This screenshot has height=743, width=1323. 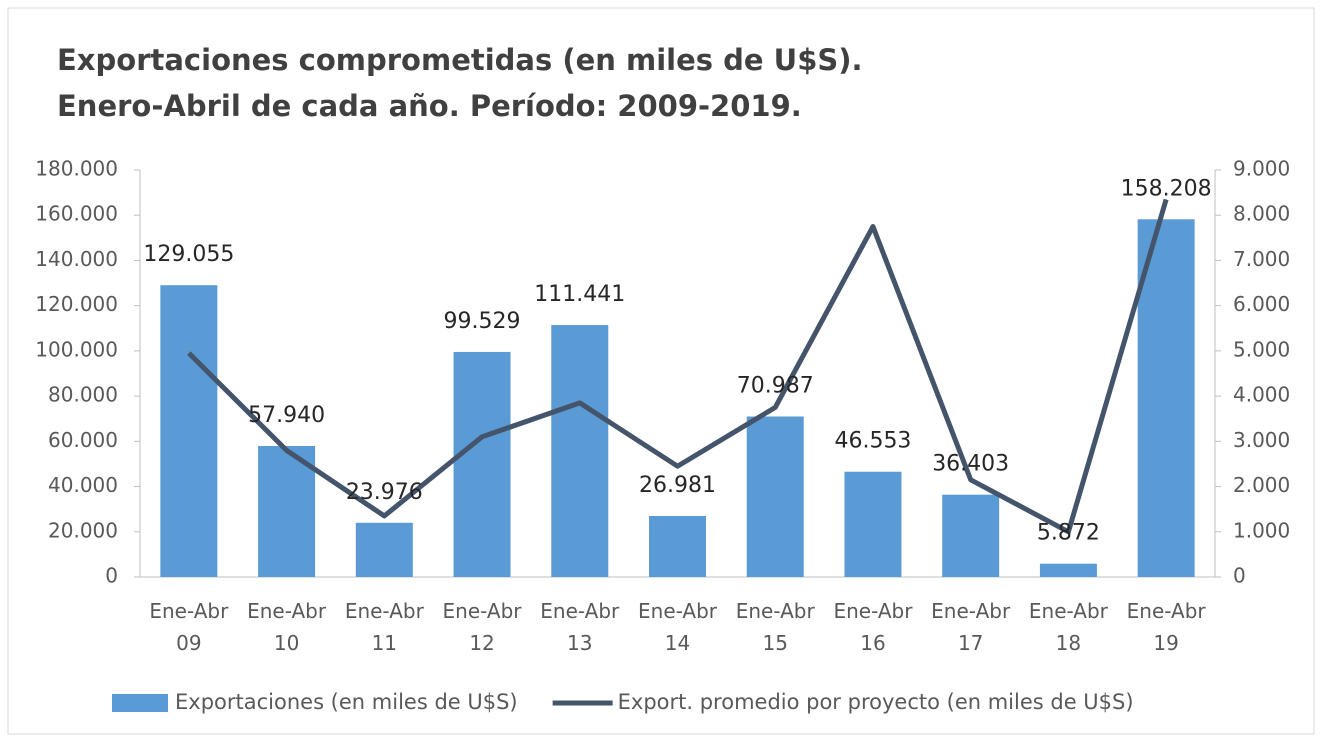 What do you see at coordinates (1261, 395) in the screenshot?
I see `y2-tick-label: 4.000` at bounding box center [1261, 395].